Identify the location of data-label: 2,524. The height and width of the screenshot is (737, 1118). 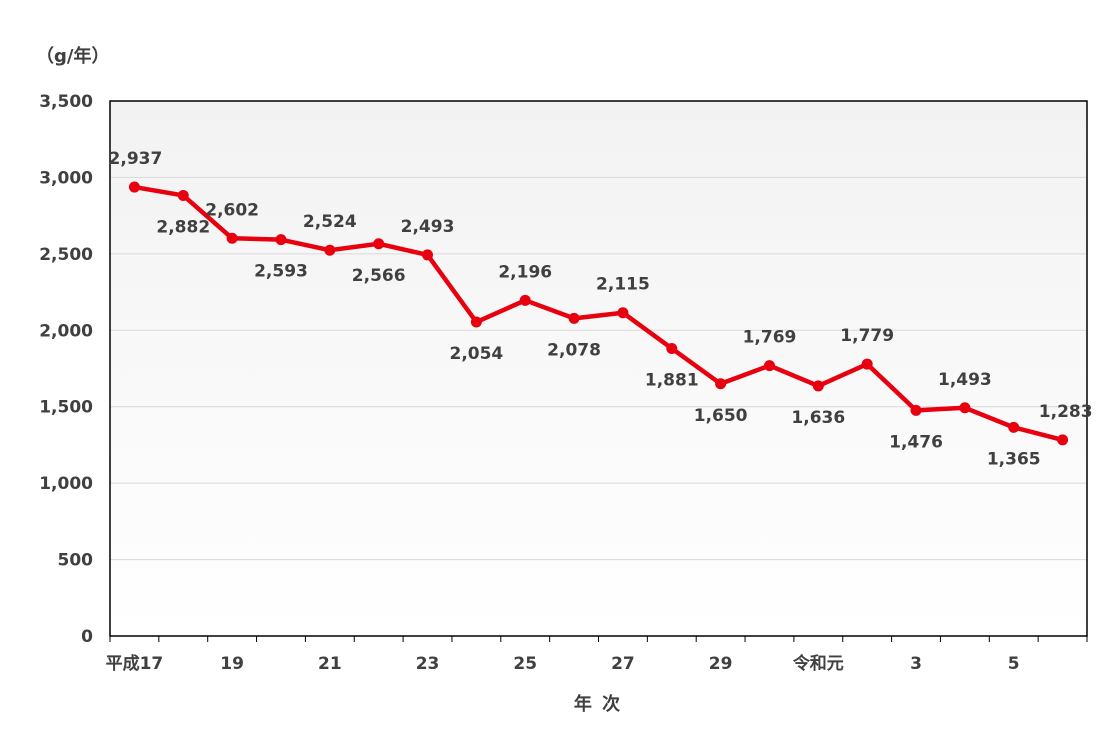
(330, 222).